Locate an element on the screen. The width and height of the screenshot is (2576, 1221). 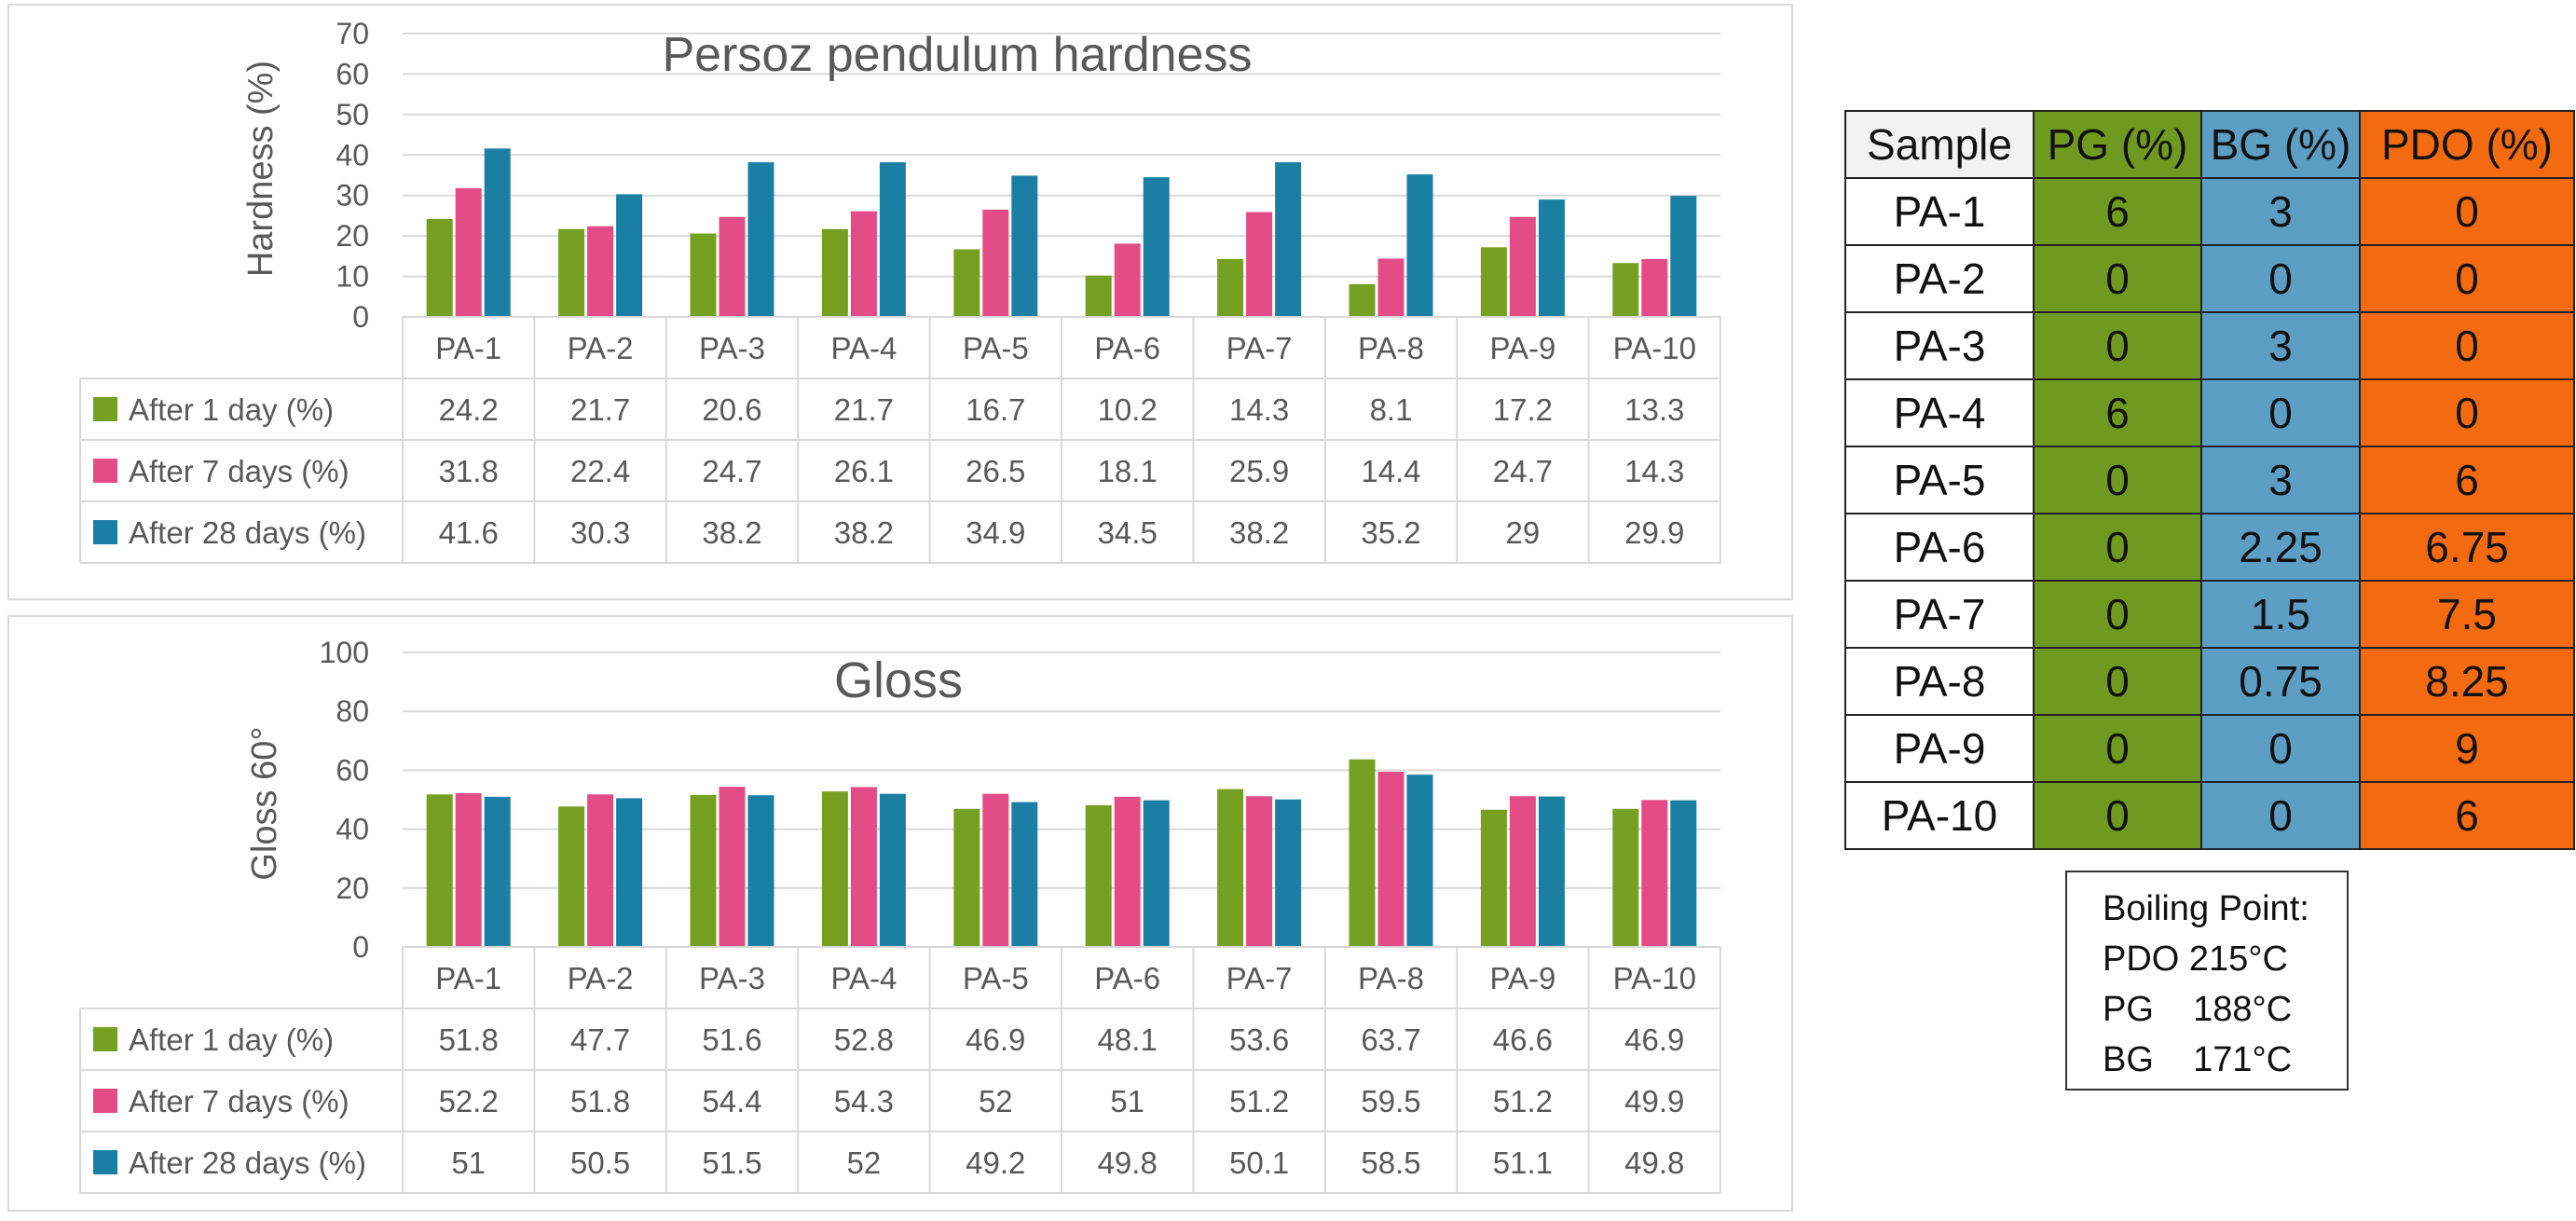
header-sample: Sample is located at coordinates (1939, 145).